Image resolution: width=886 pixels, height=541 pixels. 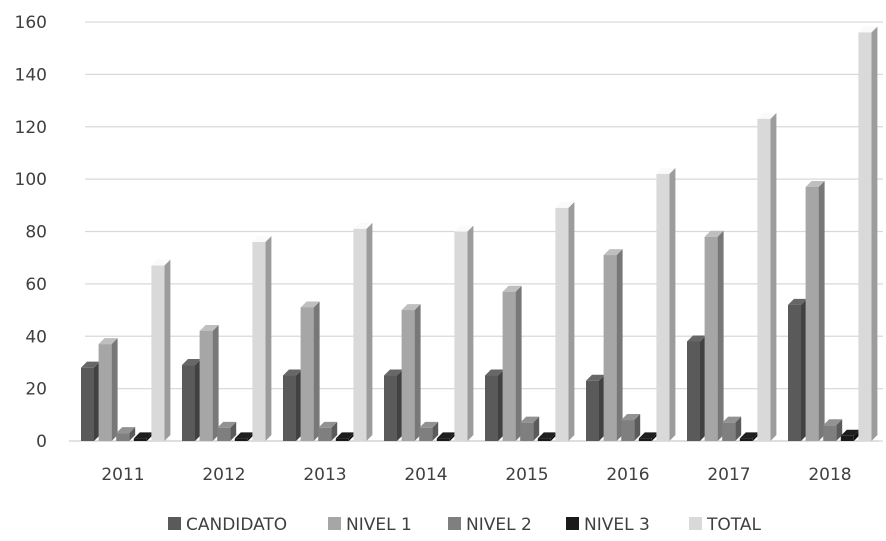 I want to click on y-axis-ticks: 0 20 40 60 80 100 120 140 160, so click(x=31, y=232).